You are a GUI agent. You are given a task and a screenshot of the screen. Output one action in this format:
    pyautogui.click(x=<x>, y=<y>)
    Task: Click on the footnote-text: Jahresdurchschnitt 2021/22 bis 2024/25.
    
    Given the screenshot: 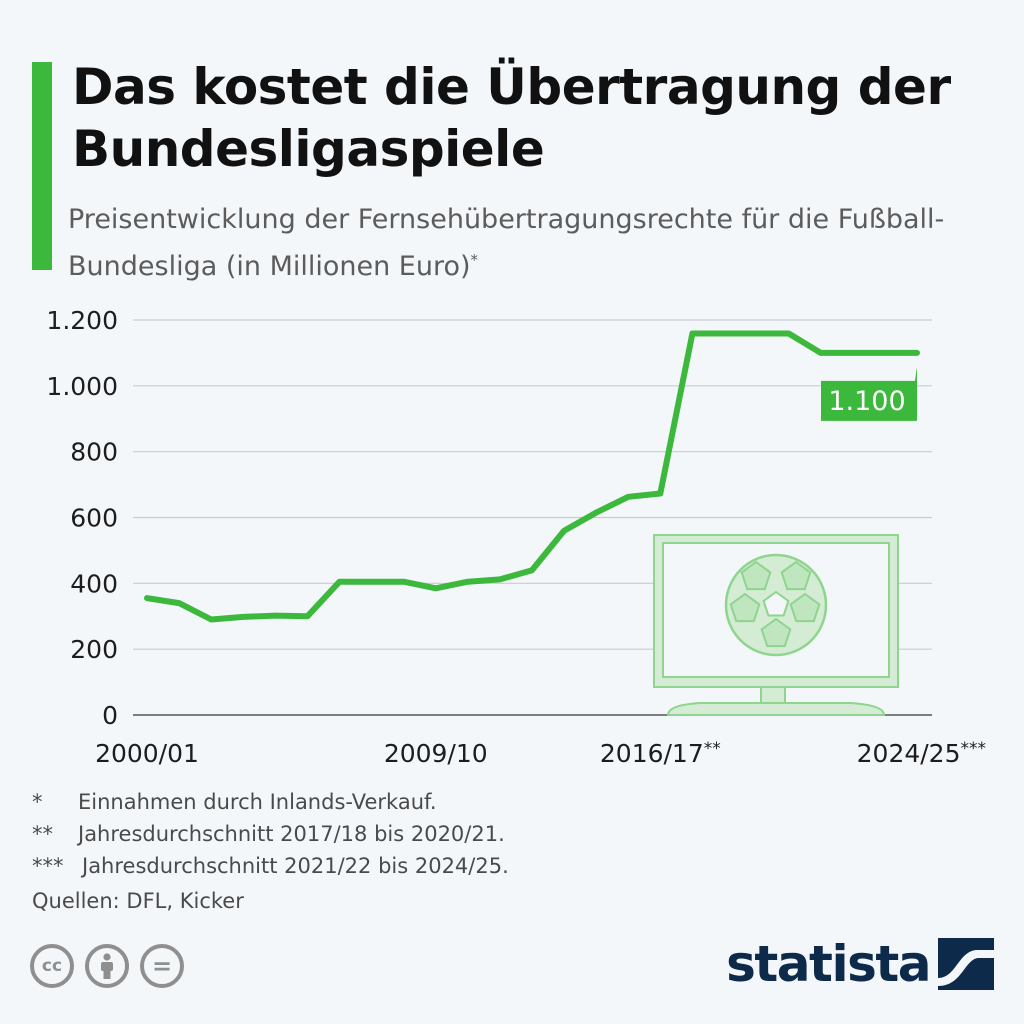 What is the action you would take?
    pyautogui.click(x=295, y=866)
    